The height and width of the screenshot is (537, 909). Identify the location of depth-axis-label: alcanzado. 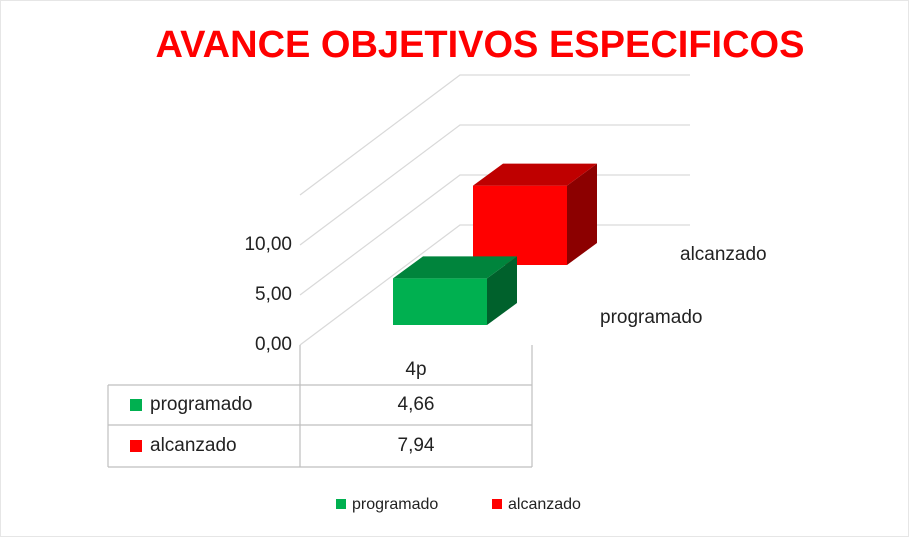
(723, 254).